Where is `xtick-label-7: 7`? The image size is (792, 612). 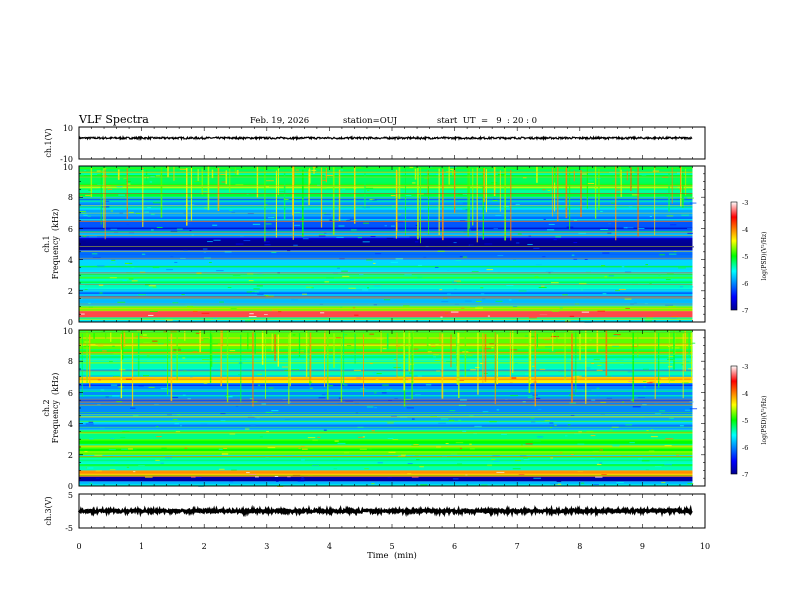
xtick-label-7: 7 is located at coordinates (517, 546).